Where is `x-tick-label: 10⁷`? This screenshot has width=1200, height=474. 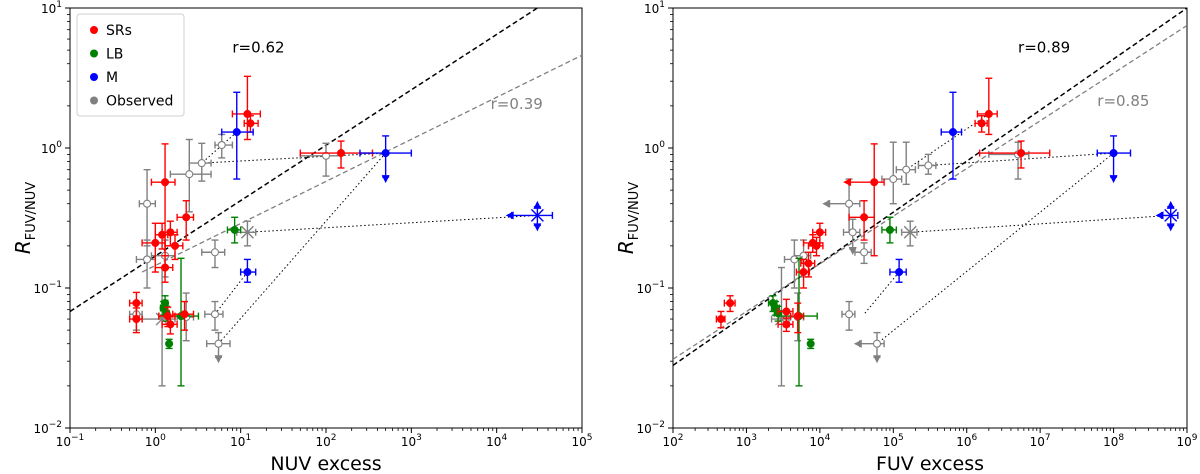
x-tick-label: 10⁷ is located at coordinates (1040, 441).